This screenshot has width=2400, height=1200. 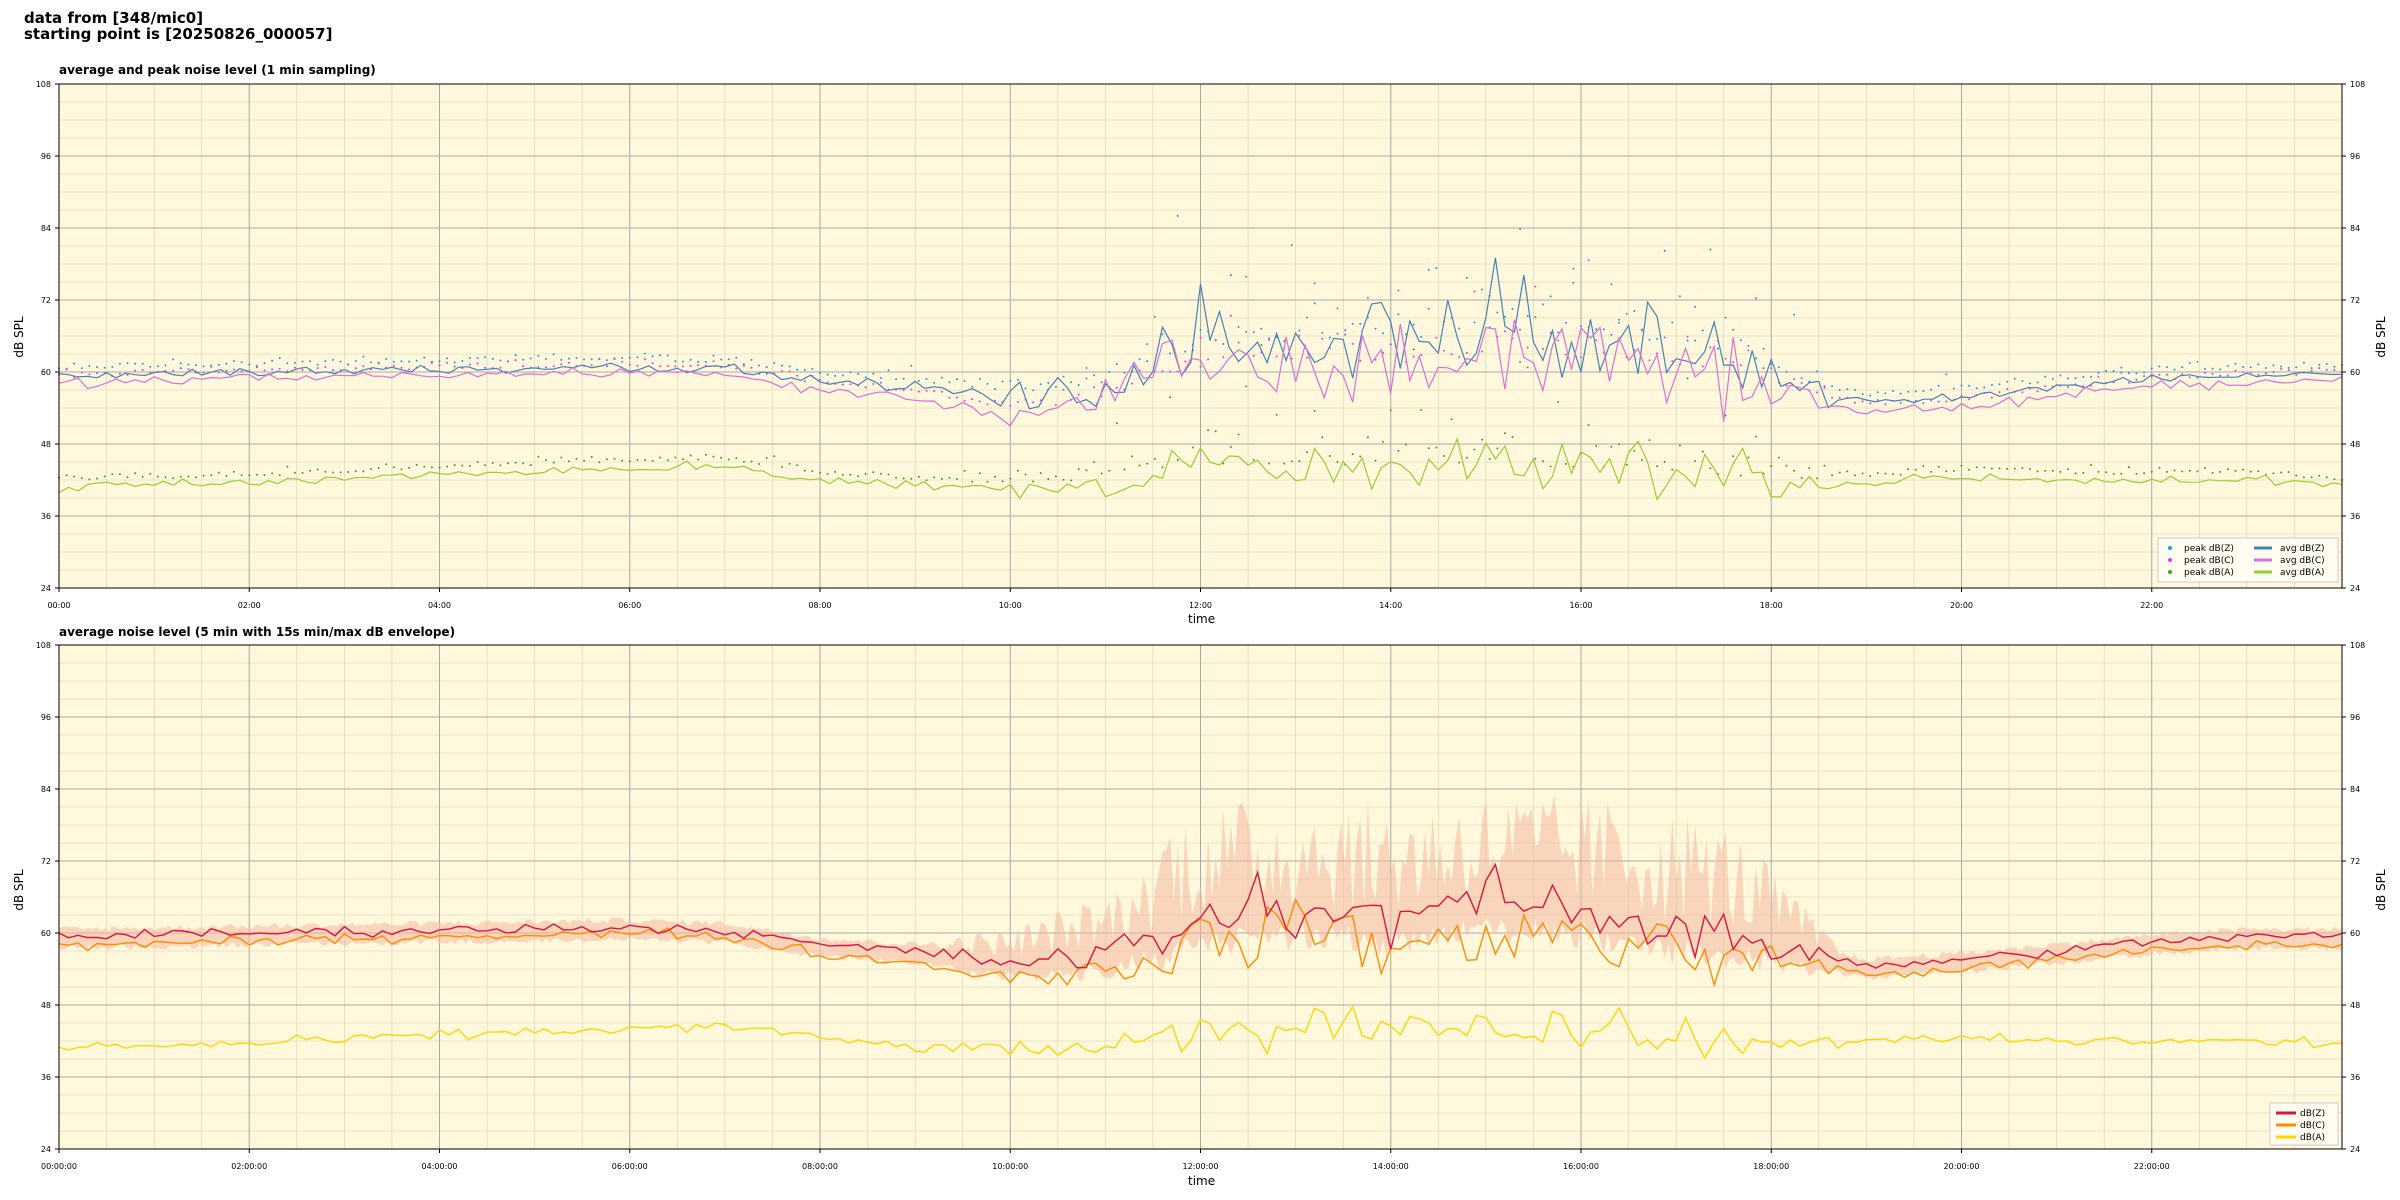 What do you see at coordinates (2248, 560) in the screenshot?
I see `legend-box` at bounding box center [2248, 560].